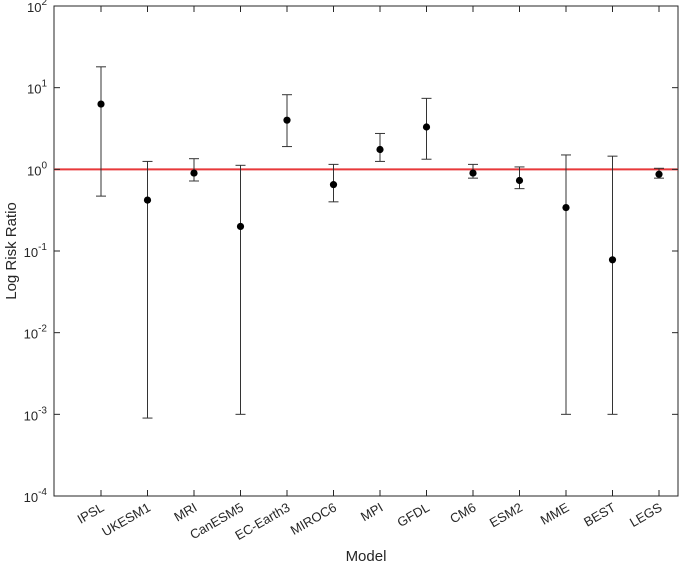 The image size is (685, 568). What do you see at coordinates (599, 515) in the screenshot?
I see `x-tick-label: BEST` at bounding box center [599, 515].